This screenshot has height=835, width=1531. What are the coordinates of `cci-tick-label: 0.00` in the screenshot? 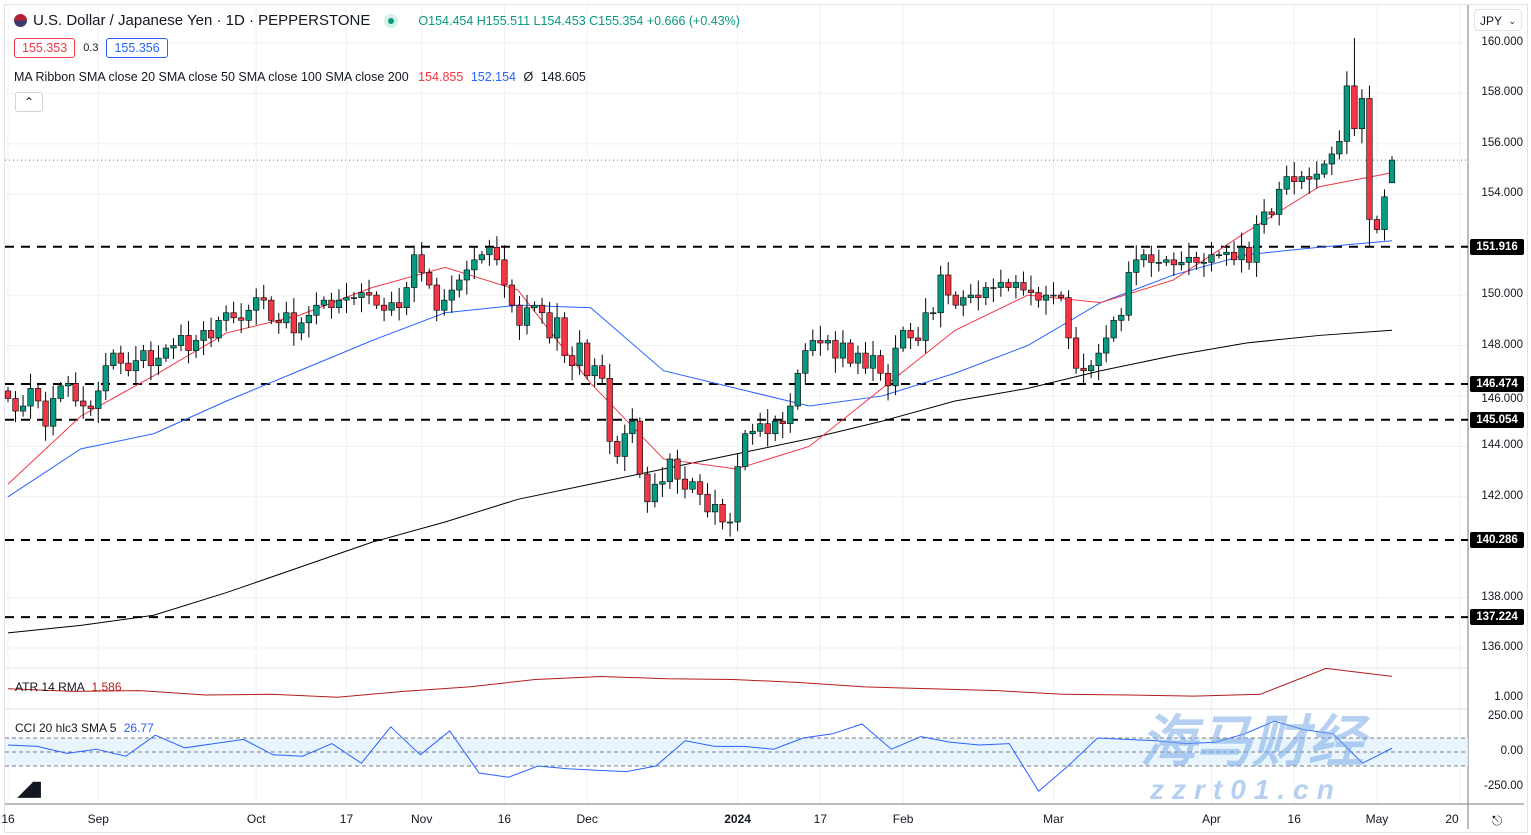 It's located at (1511, 751).